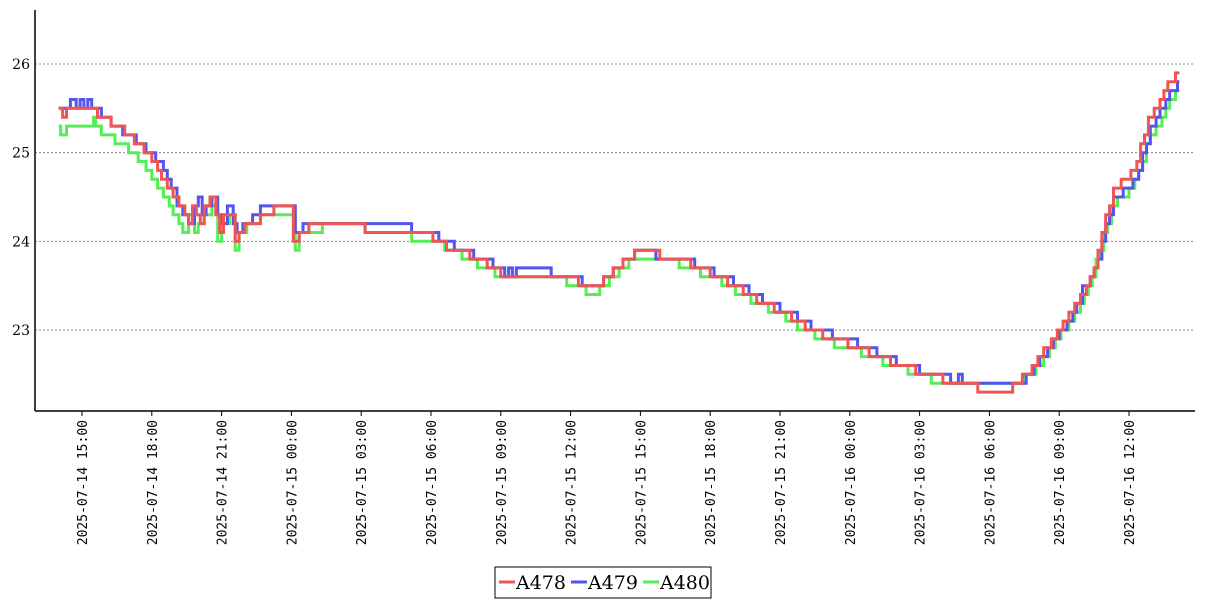 This screenshot has width=1207, height=600. What do you see at coordinates (572, 482) in the screenshot?
I see `x-tick-label: 2025-07-15 12:00` at bounding box center [572, 482].